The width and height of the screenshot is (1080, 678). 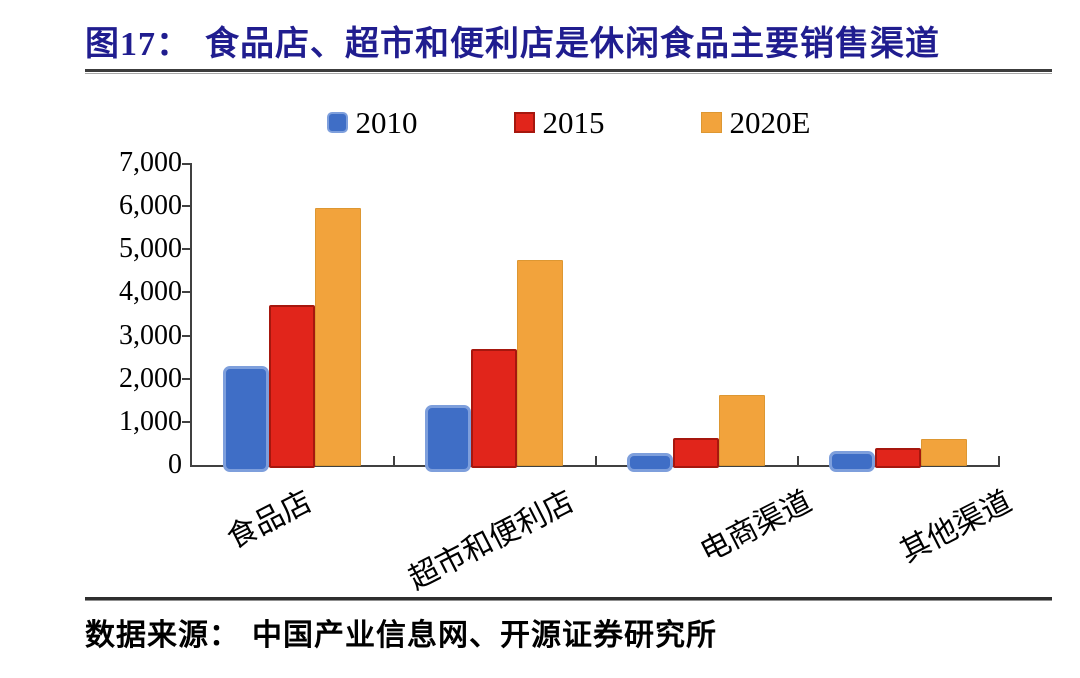 I want to click on bar-2010-cat2, so click(x=650, y=462).